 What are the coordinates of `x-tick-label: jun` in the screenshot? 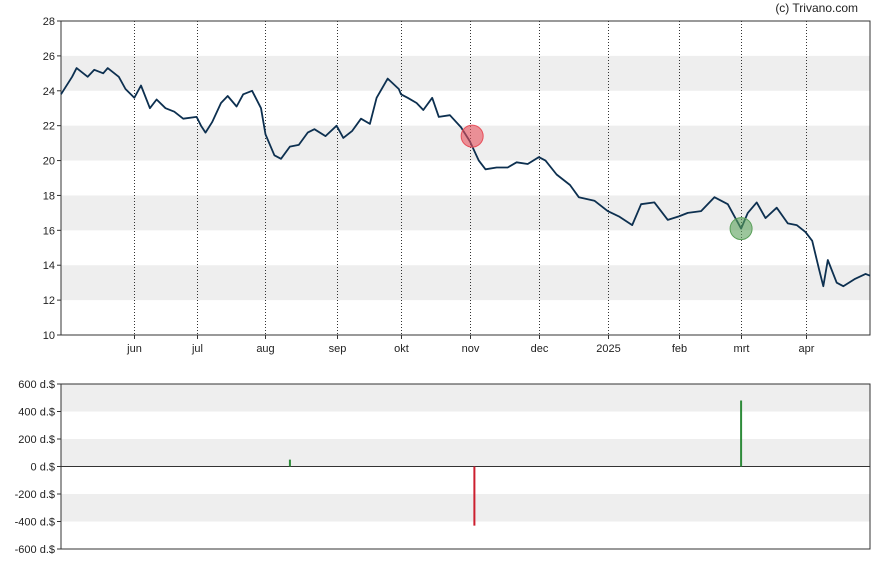 It's located at (134, 349).